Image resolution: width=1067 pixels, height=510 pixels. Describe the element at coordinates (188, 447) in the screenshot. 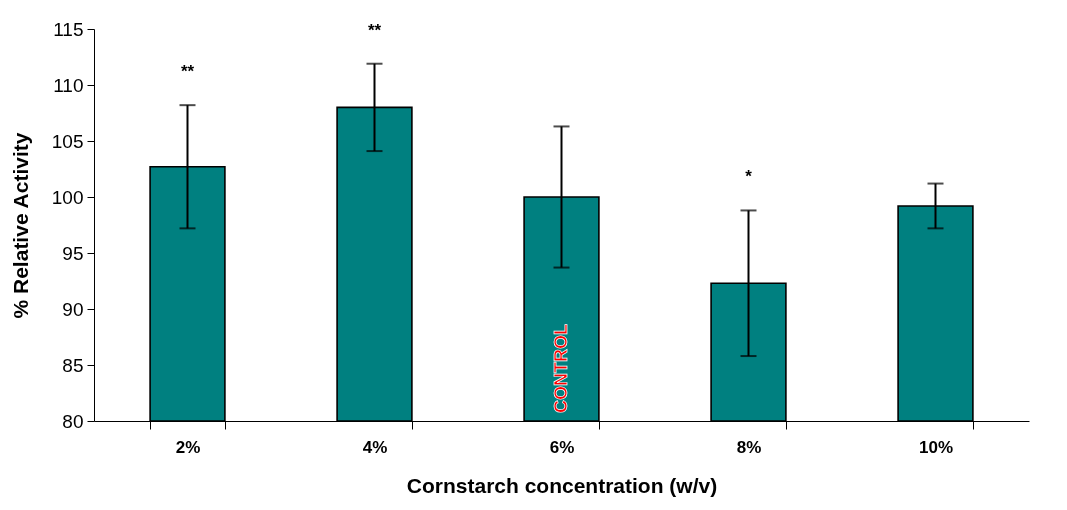

I see `x-tick-label: 2%` at that location.